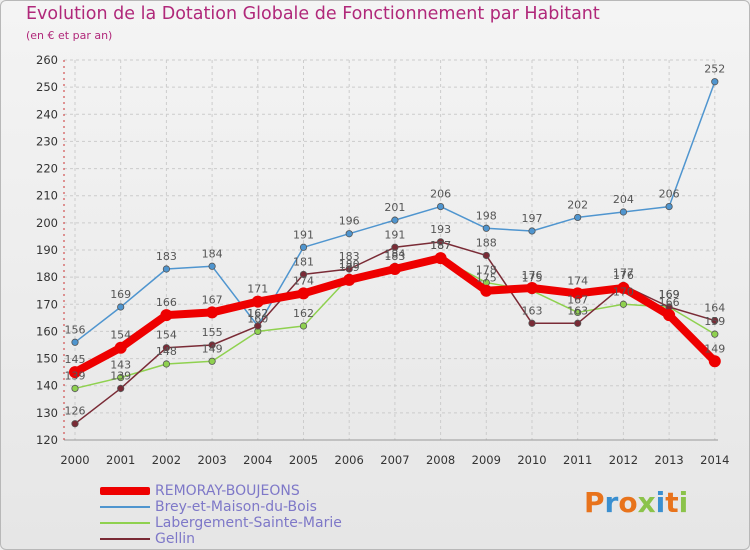  I want to click on data-label: 178, so click(486, 270).